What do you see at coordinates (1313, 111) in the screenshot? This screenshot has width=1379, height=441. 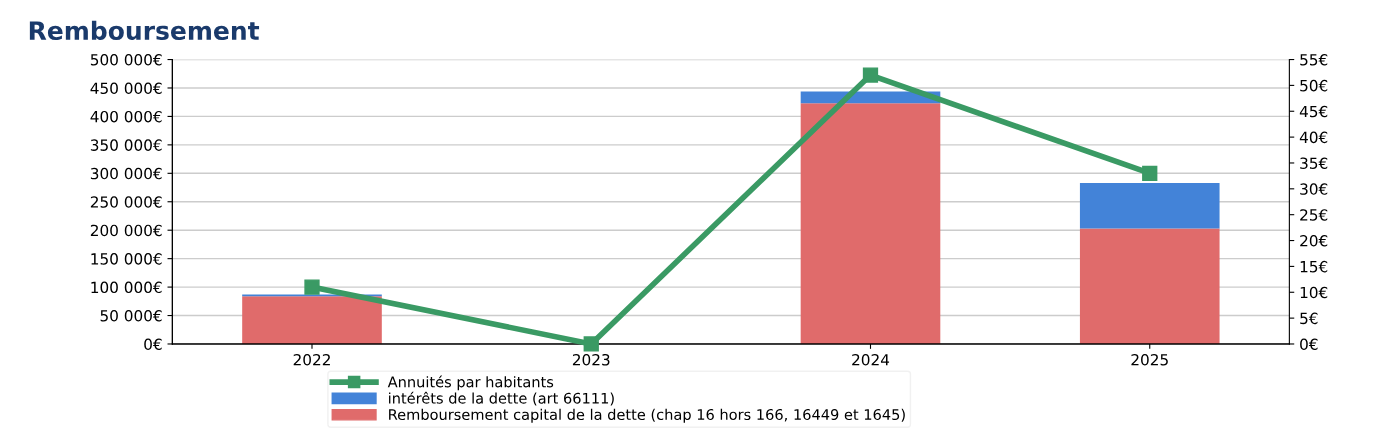 I see `y2-tick-label: 45€` at bounding box center [1313, 111].